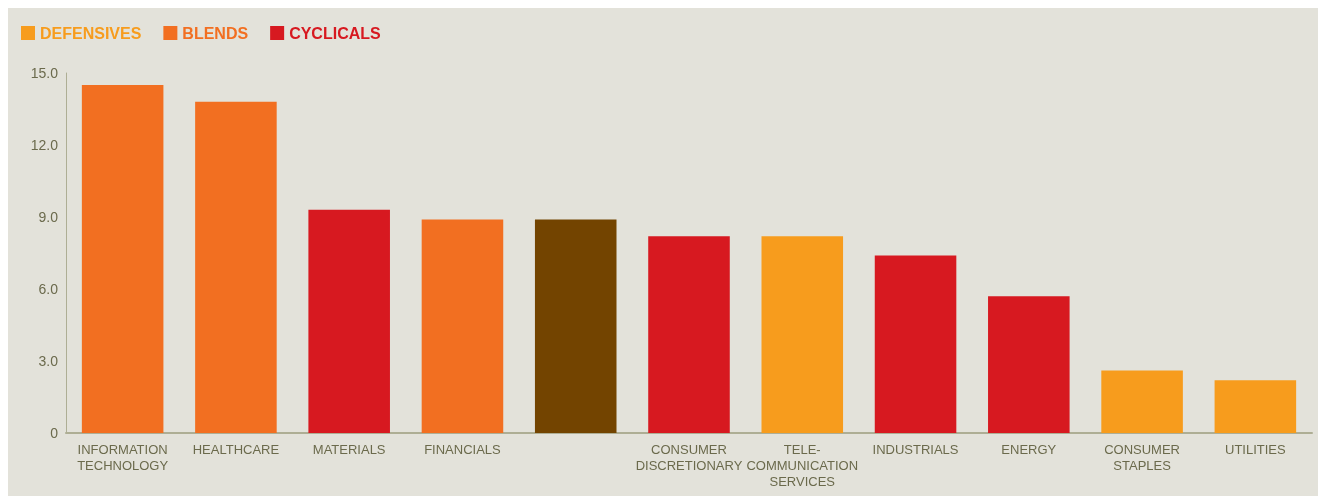 The width and height of the screenshot is (1326, 504). Describe the element at coordinates (48, 217) in the screenshot. I see `y-tick-label: 9.0` at that location.